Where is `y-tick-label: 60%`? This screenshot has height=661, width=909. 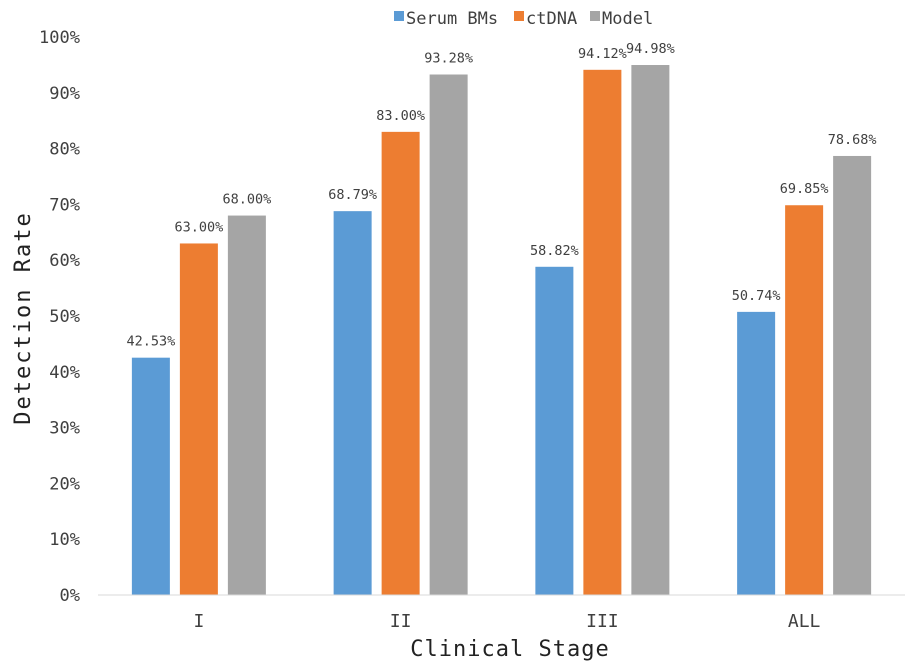 y-tick-label: 60% is located at coordinates (64, 261).